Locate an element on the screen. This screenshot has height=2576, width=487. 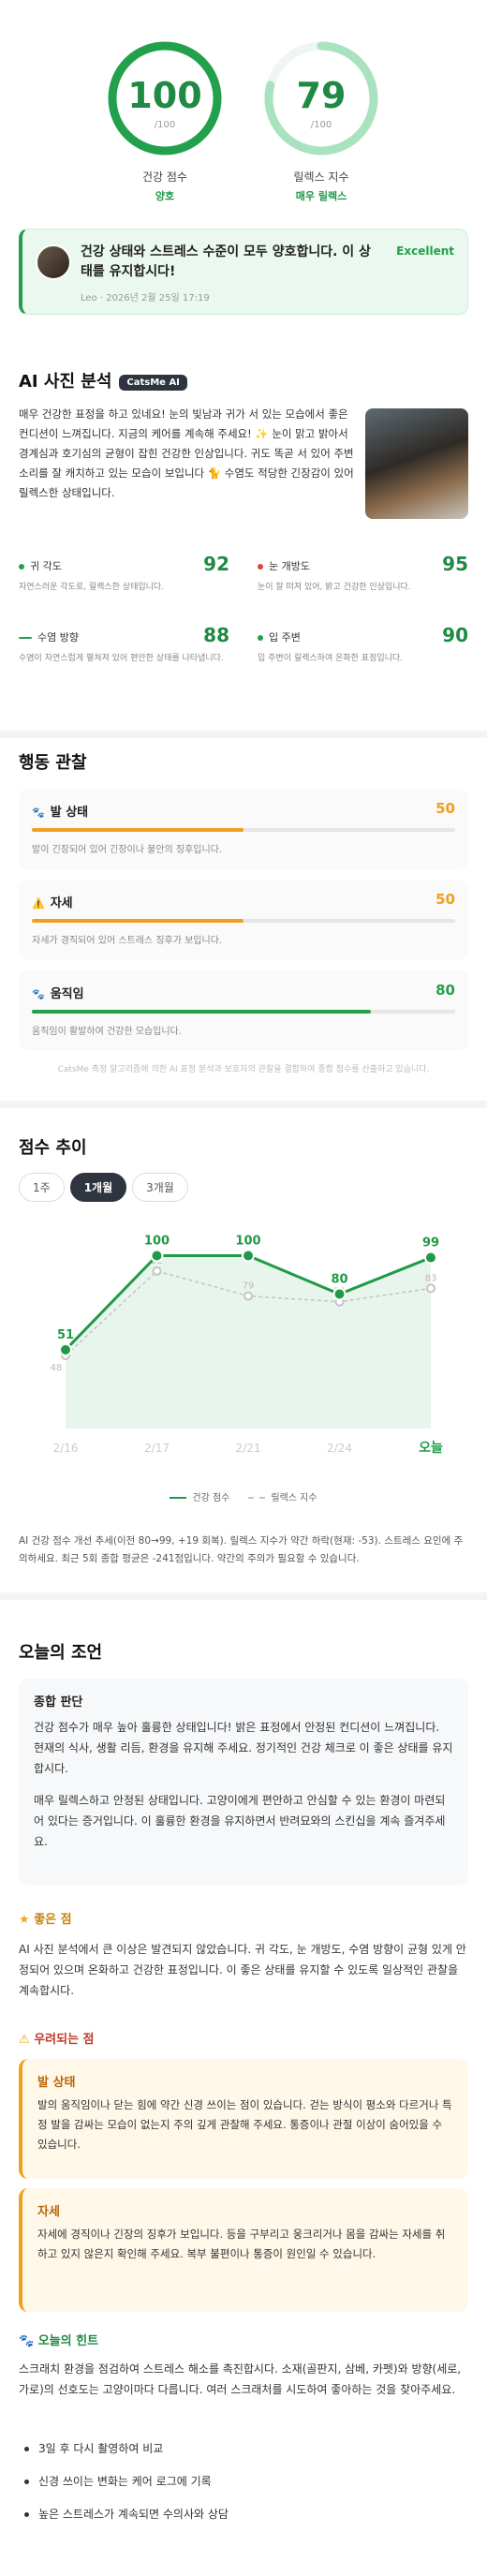
metric-description: 눈이 잘 떠져 있어, 밝고 건강한 인상입니다. is located at coordinates (334, 587).